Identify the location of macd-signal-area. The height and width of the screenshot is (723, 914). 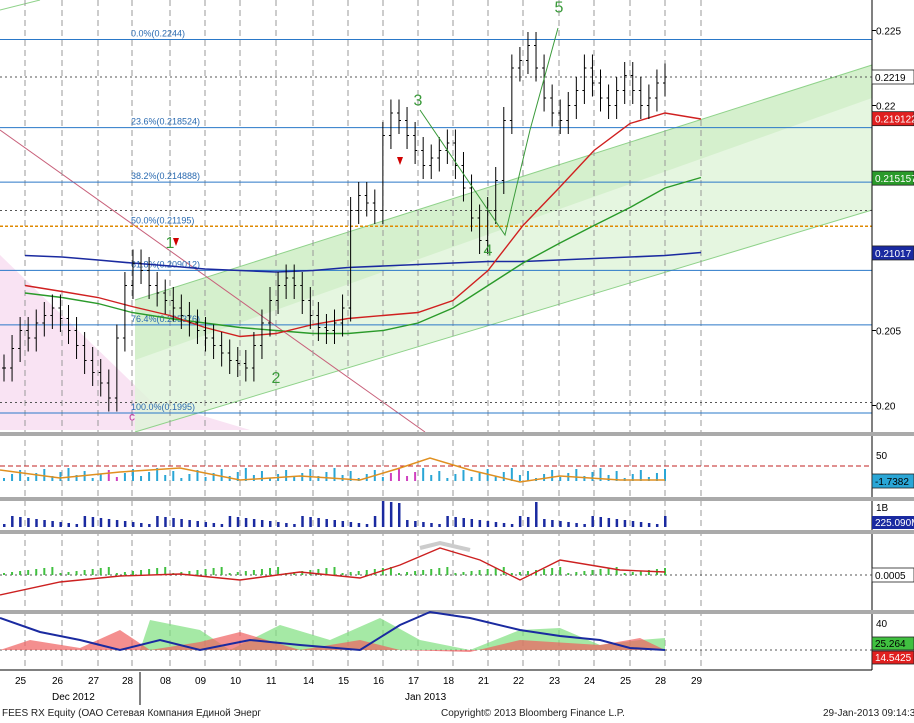
(445, 546).